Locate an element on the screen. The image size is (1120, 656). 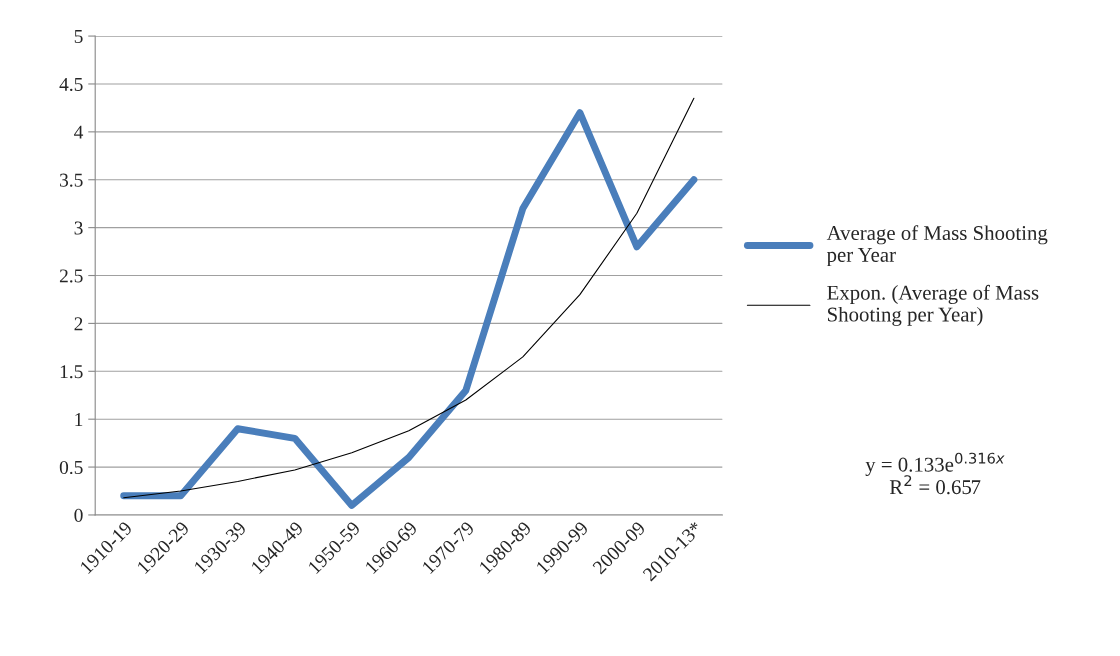
legend-label: Average of Mass Shooting per Year is located at coordinates (937, 246).